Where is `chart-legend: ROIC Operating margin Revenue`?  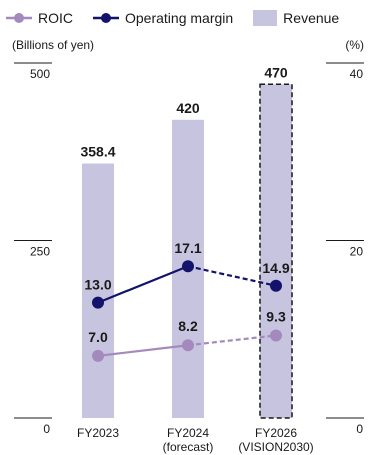
chart-legend: ROIC Operating margin Revenue is located at coordinates (182, 18).